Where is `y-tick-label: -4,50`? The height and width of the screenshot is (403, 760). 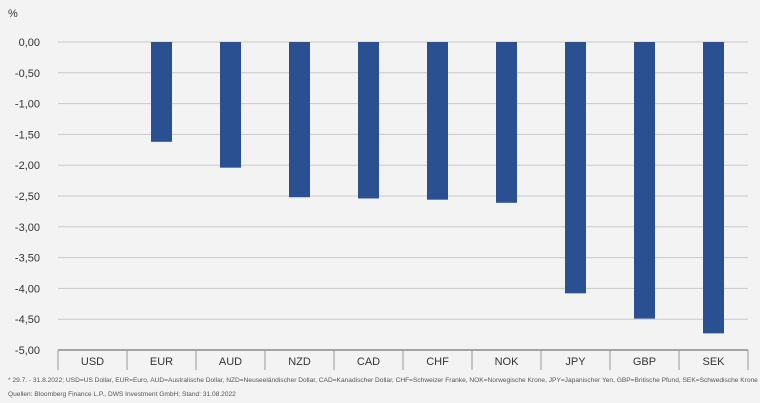 y-tick-label: -4,50 is located at coordinates (27, 320).